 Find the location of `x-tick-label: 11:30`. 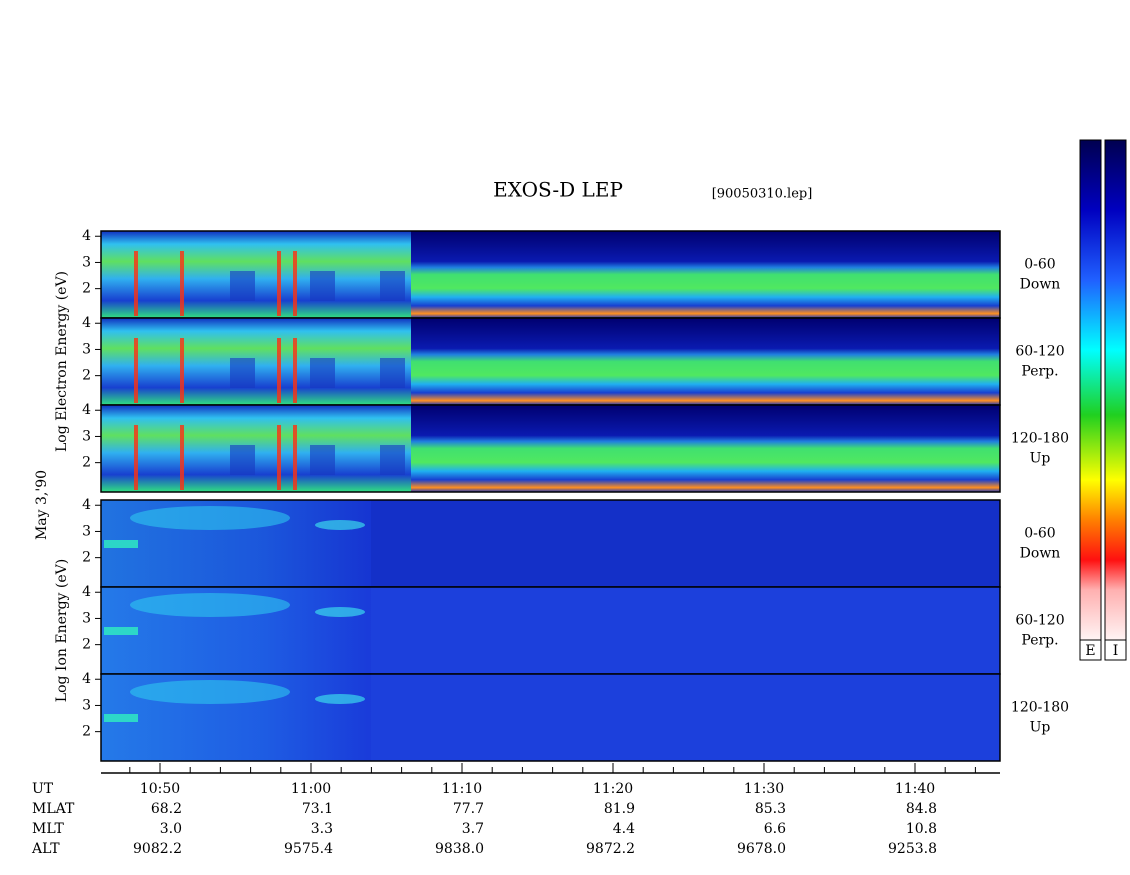

x-tick-label: 11:30 is located at coordinates (764, 789).